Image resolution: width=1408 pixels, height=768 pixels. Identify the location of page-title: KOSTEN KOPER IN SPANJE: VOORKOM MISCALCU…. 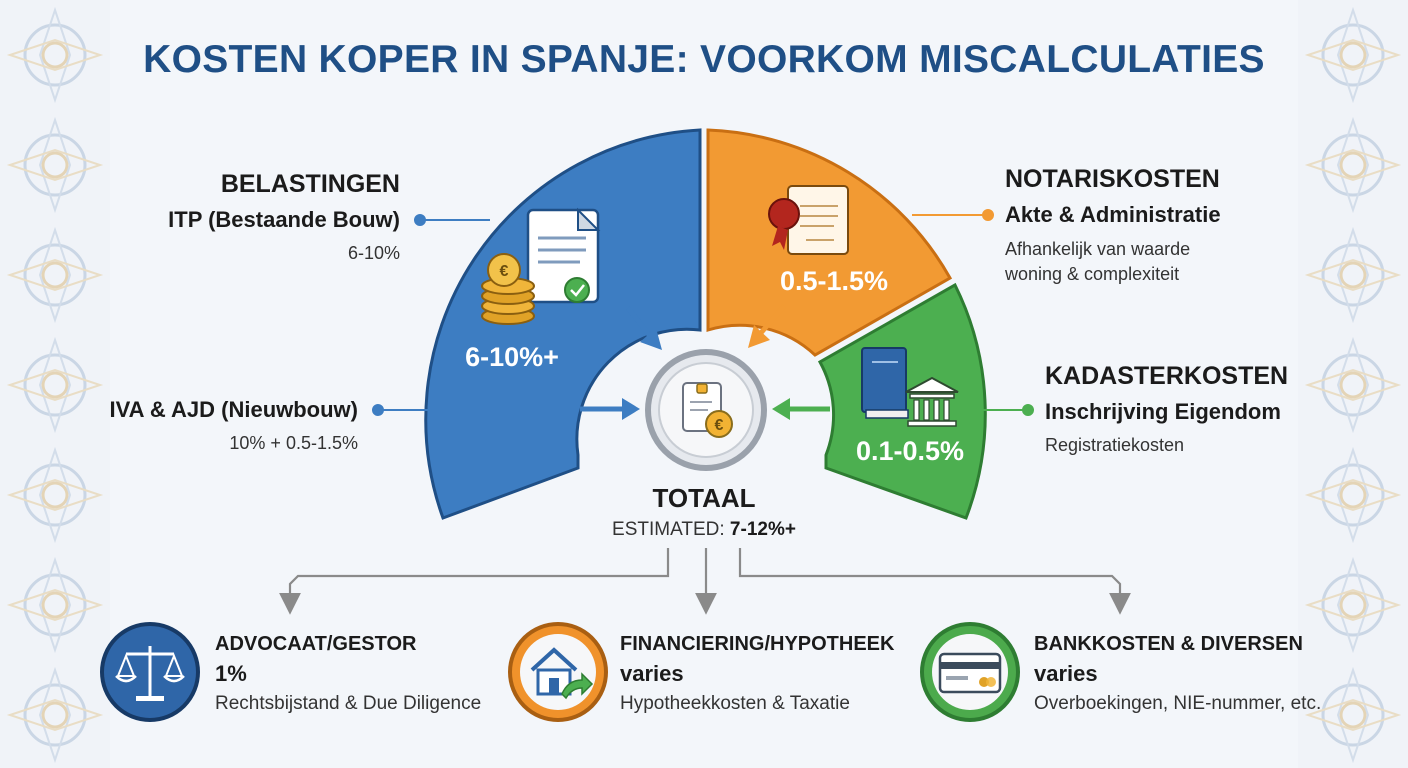
(704, 59).